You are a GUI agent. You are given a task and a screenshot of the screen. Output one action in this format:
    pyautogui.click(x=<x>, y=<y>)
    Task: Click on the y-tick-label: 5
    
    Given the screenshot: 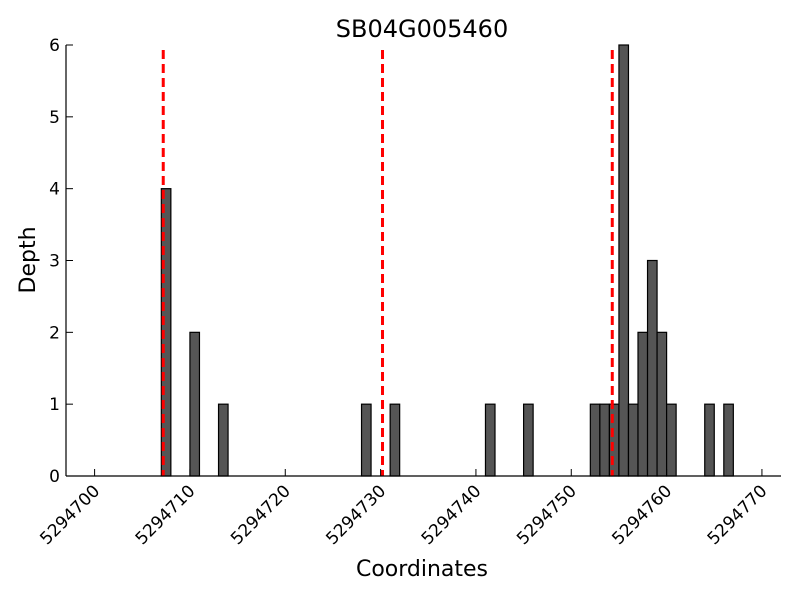 What is the action you would take?
    pyautogui.click(x=54, y=118)
    